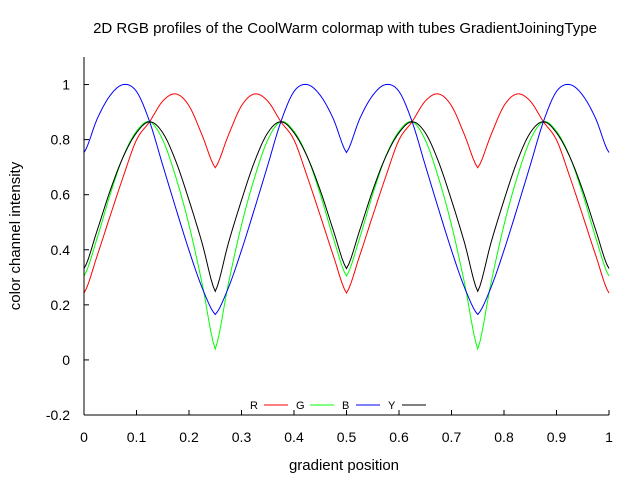 The width and height of the screenshot is (640, 480). What do you see at coordinates (347, 437) in the screenshot?
I see `x-tick-label: 0.5` at bounding box center [347, 437].